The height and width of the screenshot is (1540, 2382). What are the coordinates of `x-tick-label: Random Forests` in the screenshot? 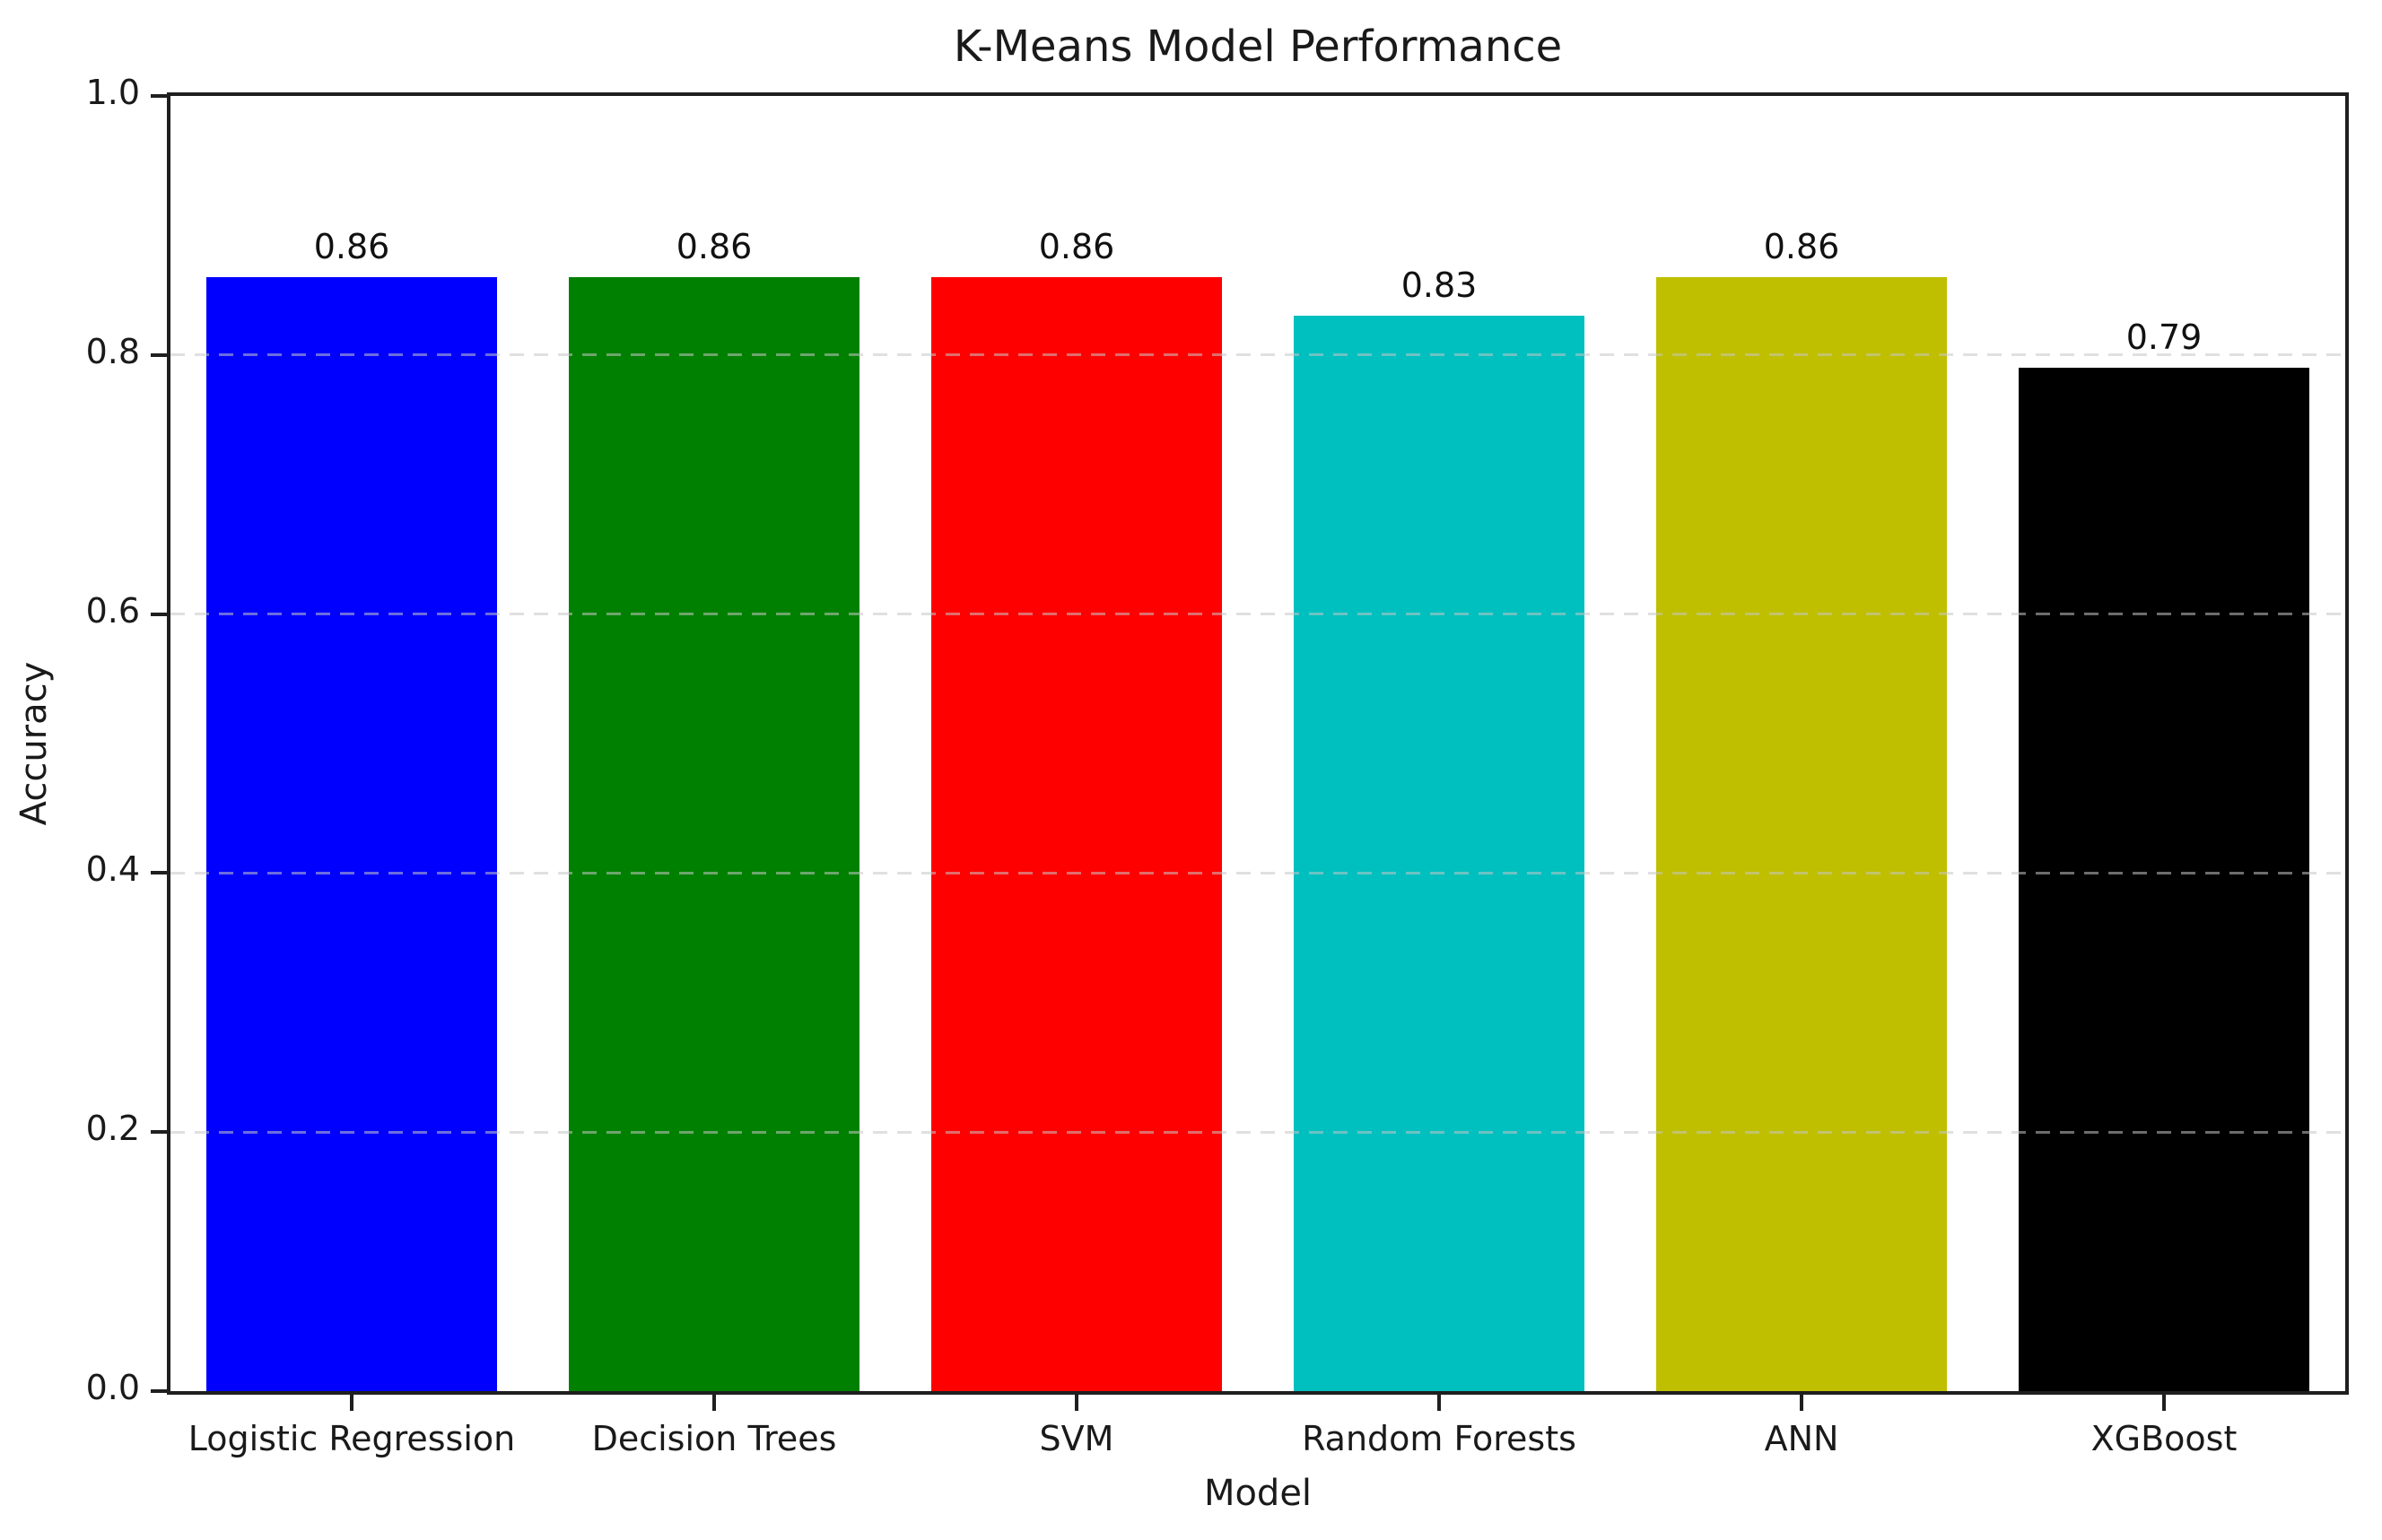 It's located at (1439, 1438).